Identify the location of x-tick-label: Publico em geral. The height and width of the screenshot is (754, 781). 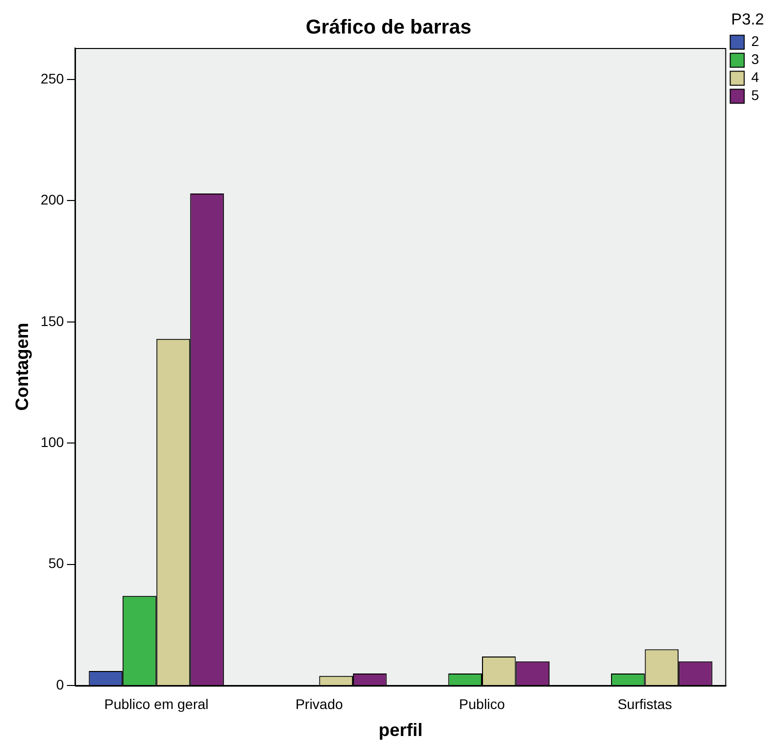
(156, 704).